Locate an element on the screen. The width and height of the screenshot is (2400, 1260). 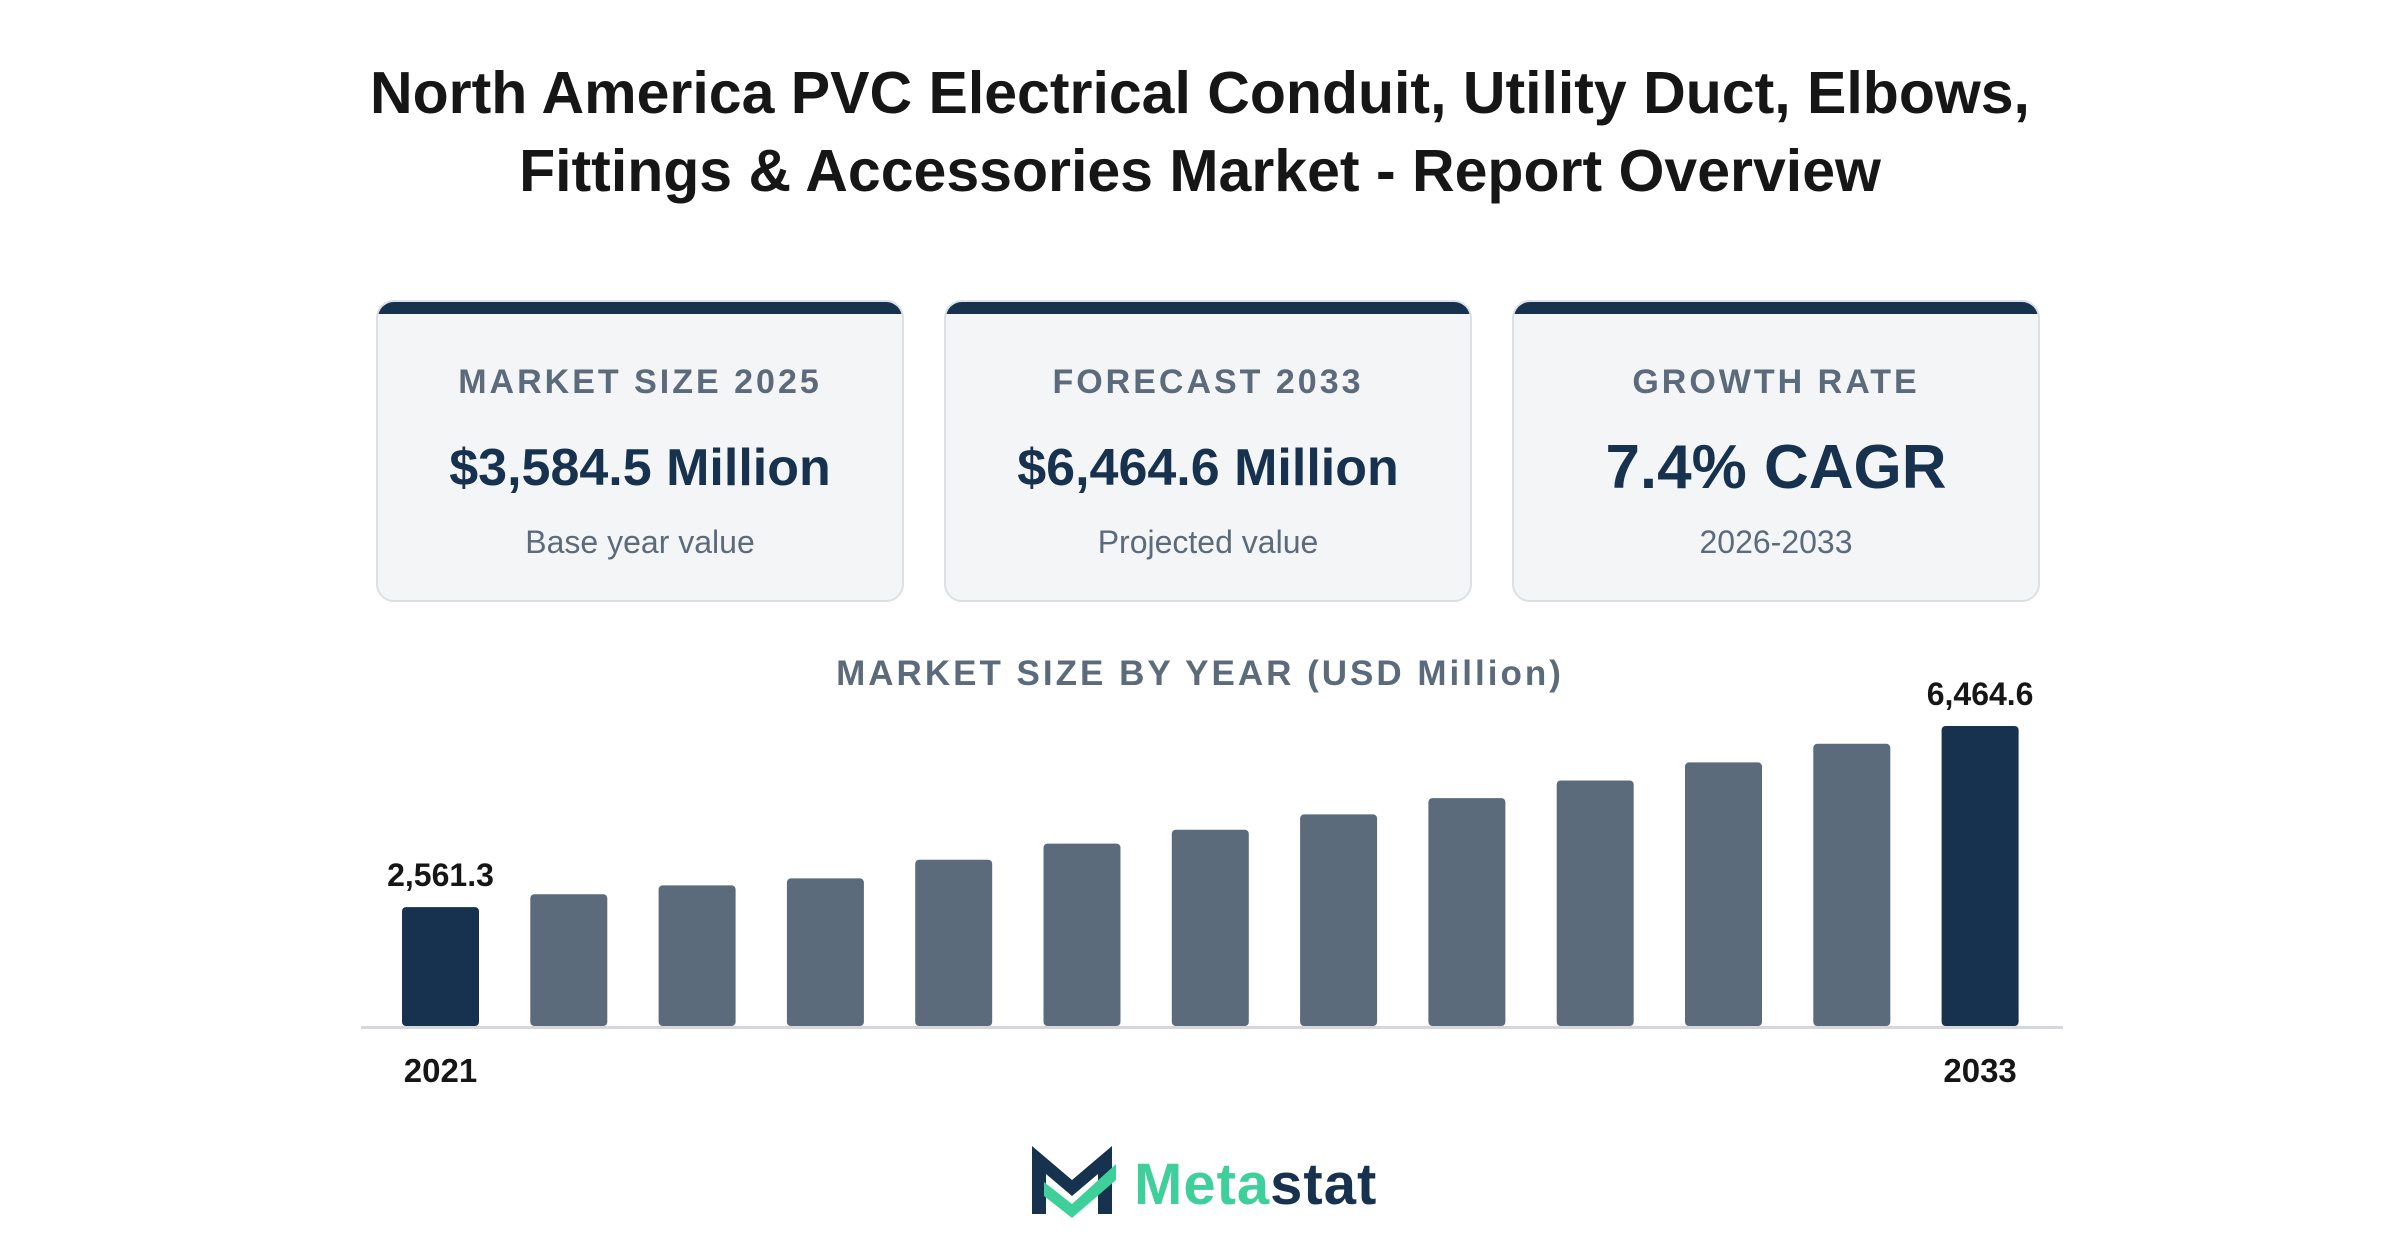
card-label: FORECAST 2033 is located at coordinates (1208, 382).